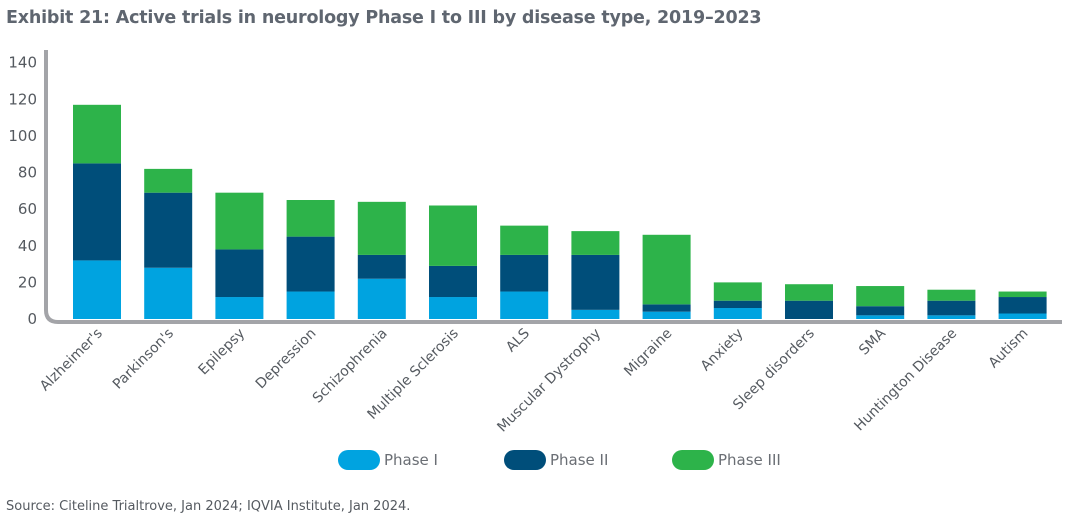 This screenshot has height=525, width=1080. Describe the element at coordinates (579, 460) in the screenshot. I see `legend-label-phase-2: Phase II` at that location.